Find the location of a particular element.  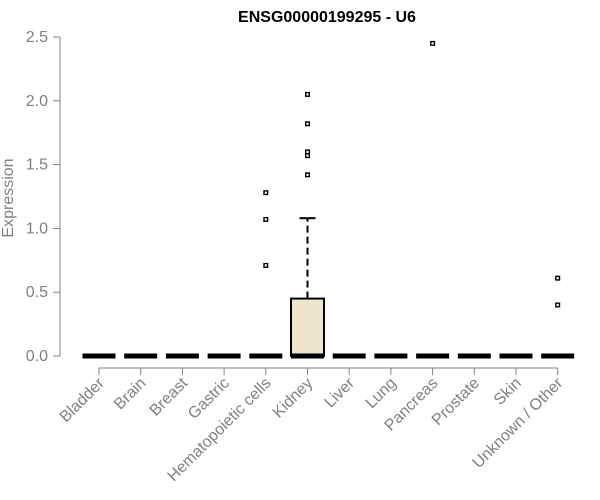

y-tick-label: 2.5 is located at coordinates (37, 37).